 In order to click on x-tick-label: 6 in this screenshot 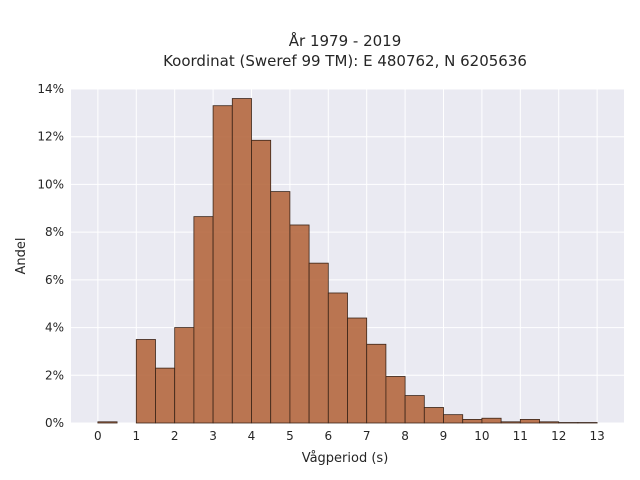, I will do `click(328, 436)`.